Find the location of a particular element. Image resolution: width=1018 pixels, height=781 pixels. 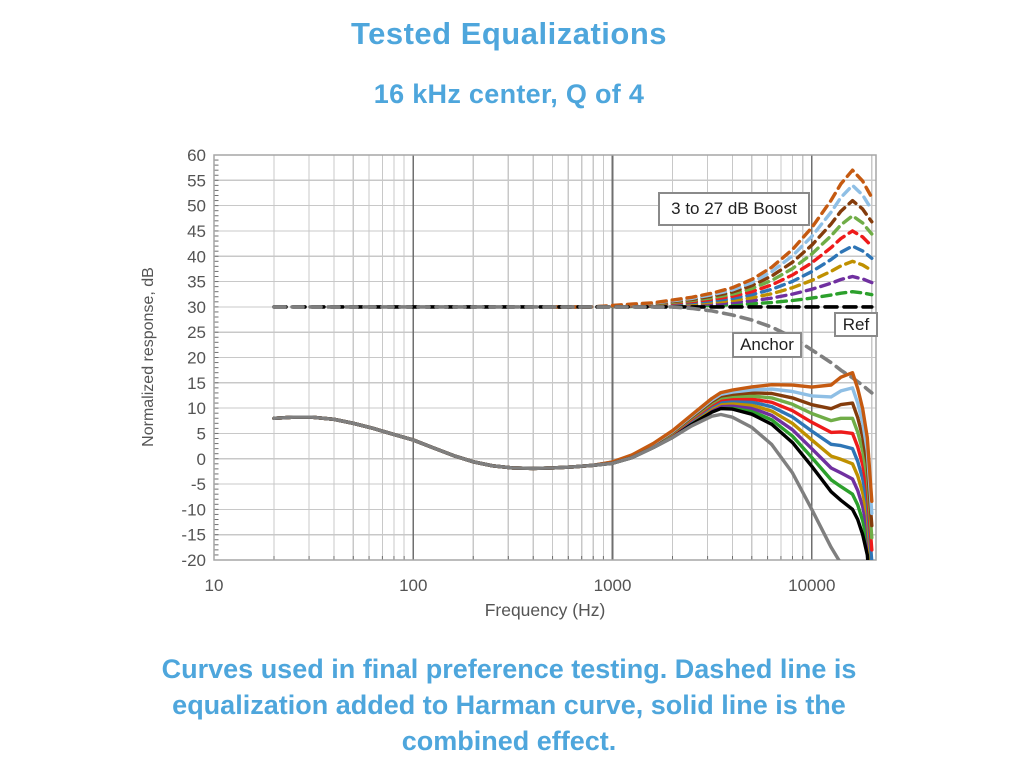

y-tick-label: -10 is located at coordinates (193, 509).